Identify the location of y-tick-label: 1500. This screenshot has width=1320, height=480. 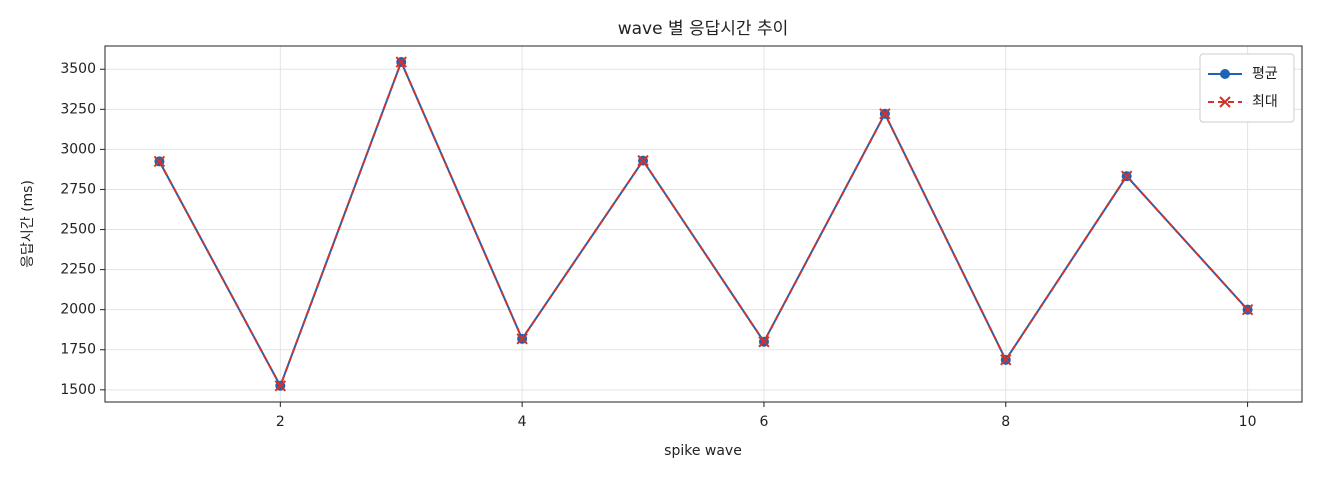
(78, 390).